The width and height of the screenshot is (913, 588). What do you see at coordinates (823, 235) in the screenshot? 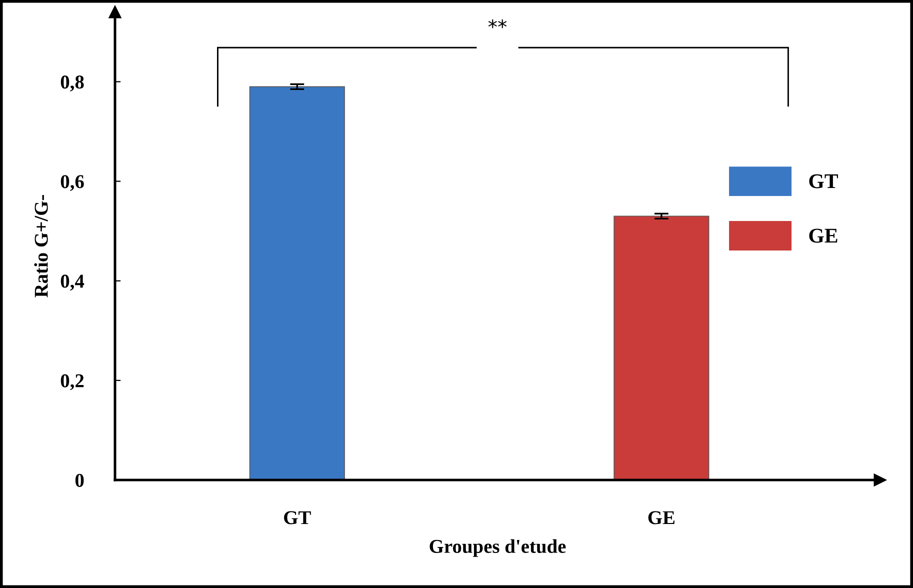
I see `legend-label: GE` at bounding box center [823, 235].